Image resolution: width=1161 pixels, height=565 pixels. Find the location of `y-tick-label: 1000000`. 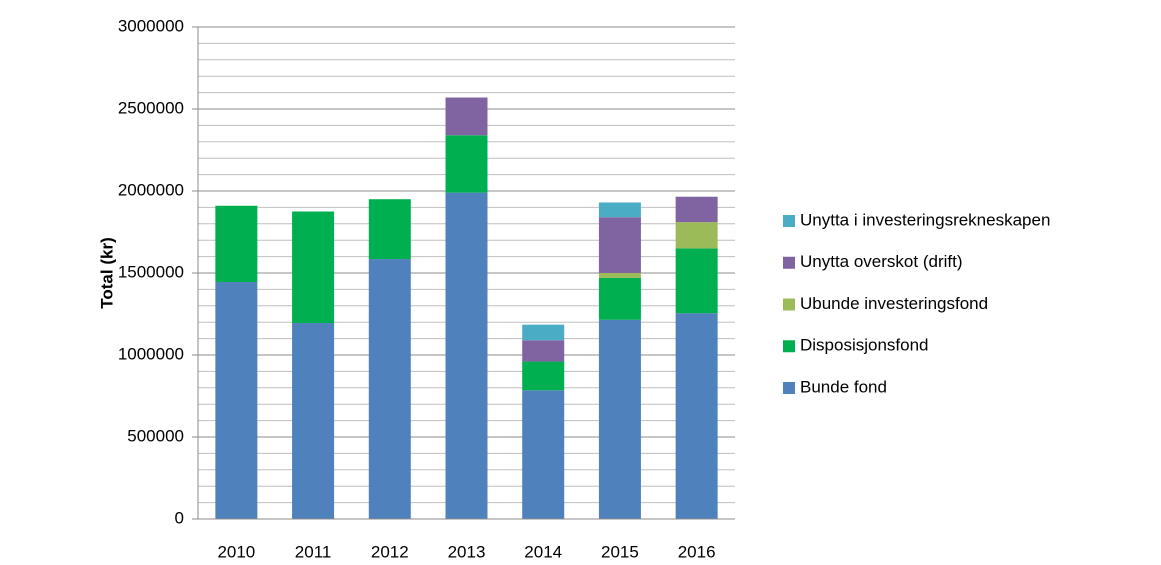

y-tick-label: 1000000 is located at coordinates (151, 353).